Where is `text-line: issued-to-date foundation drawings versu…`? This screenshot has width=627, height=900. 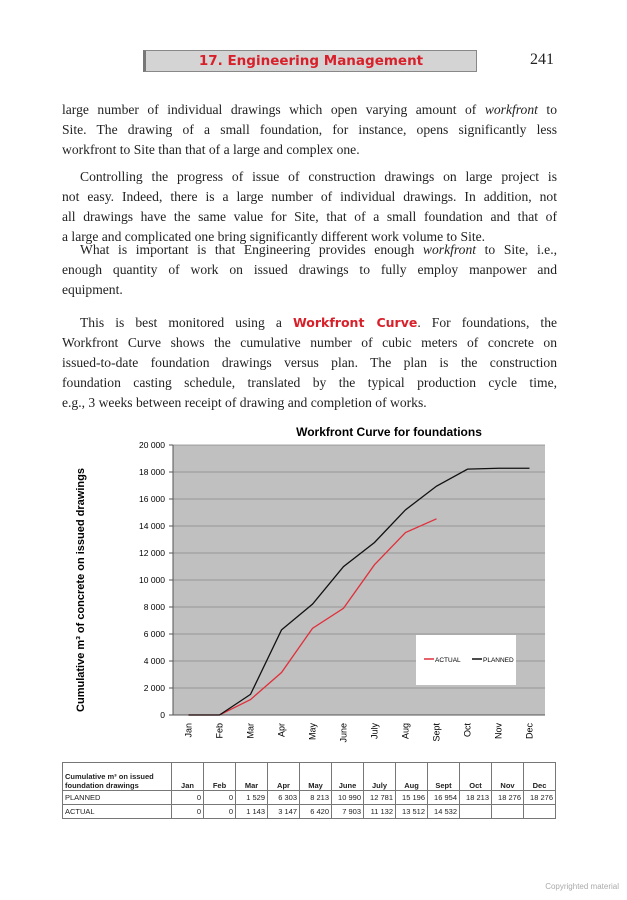 text-line: issued-to-date foundation drawings versu… is located at coordinates (309, 363).